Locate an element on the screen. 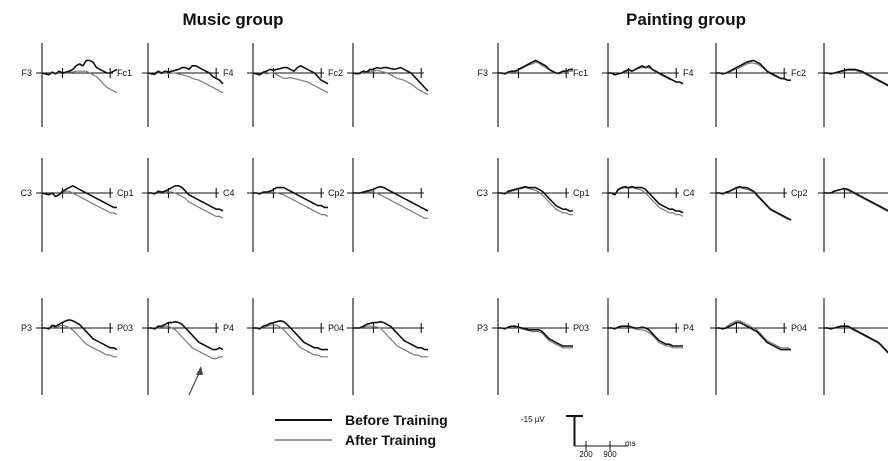  painting-r1c2-after-trace is located at coordinates (646, 75).